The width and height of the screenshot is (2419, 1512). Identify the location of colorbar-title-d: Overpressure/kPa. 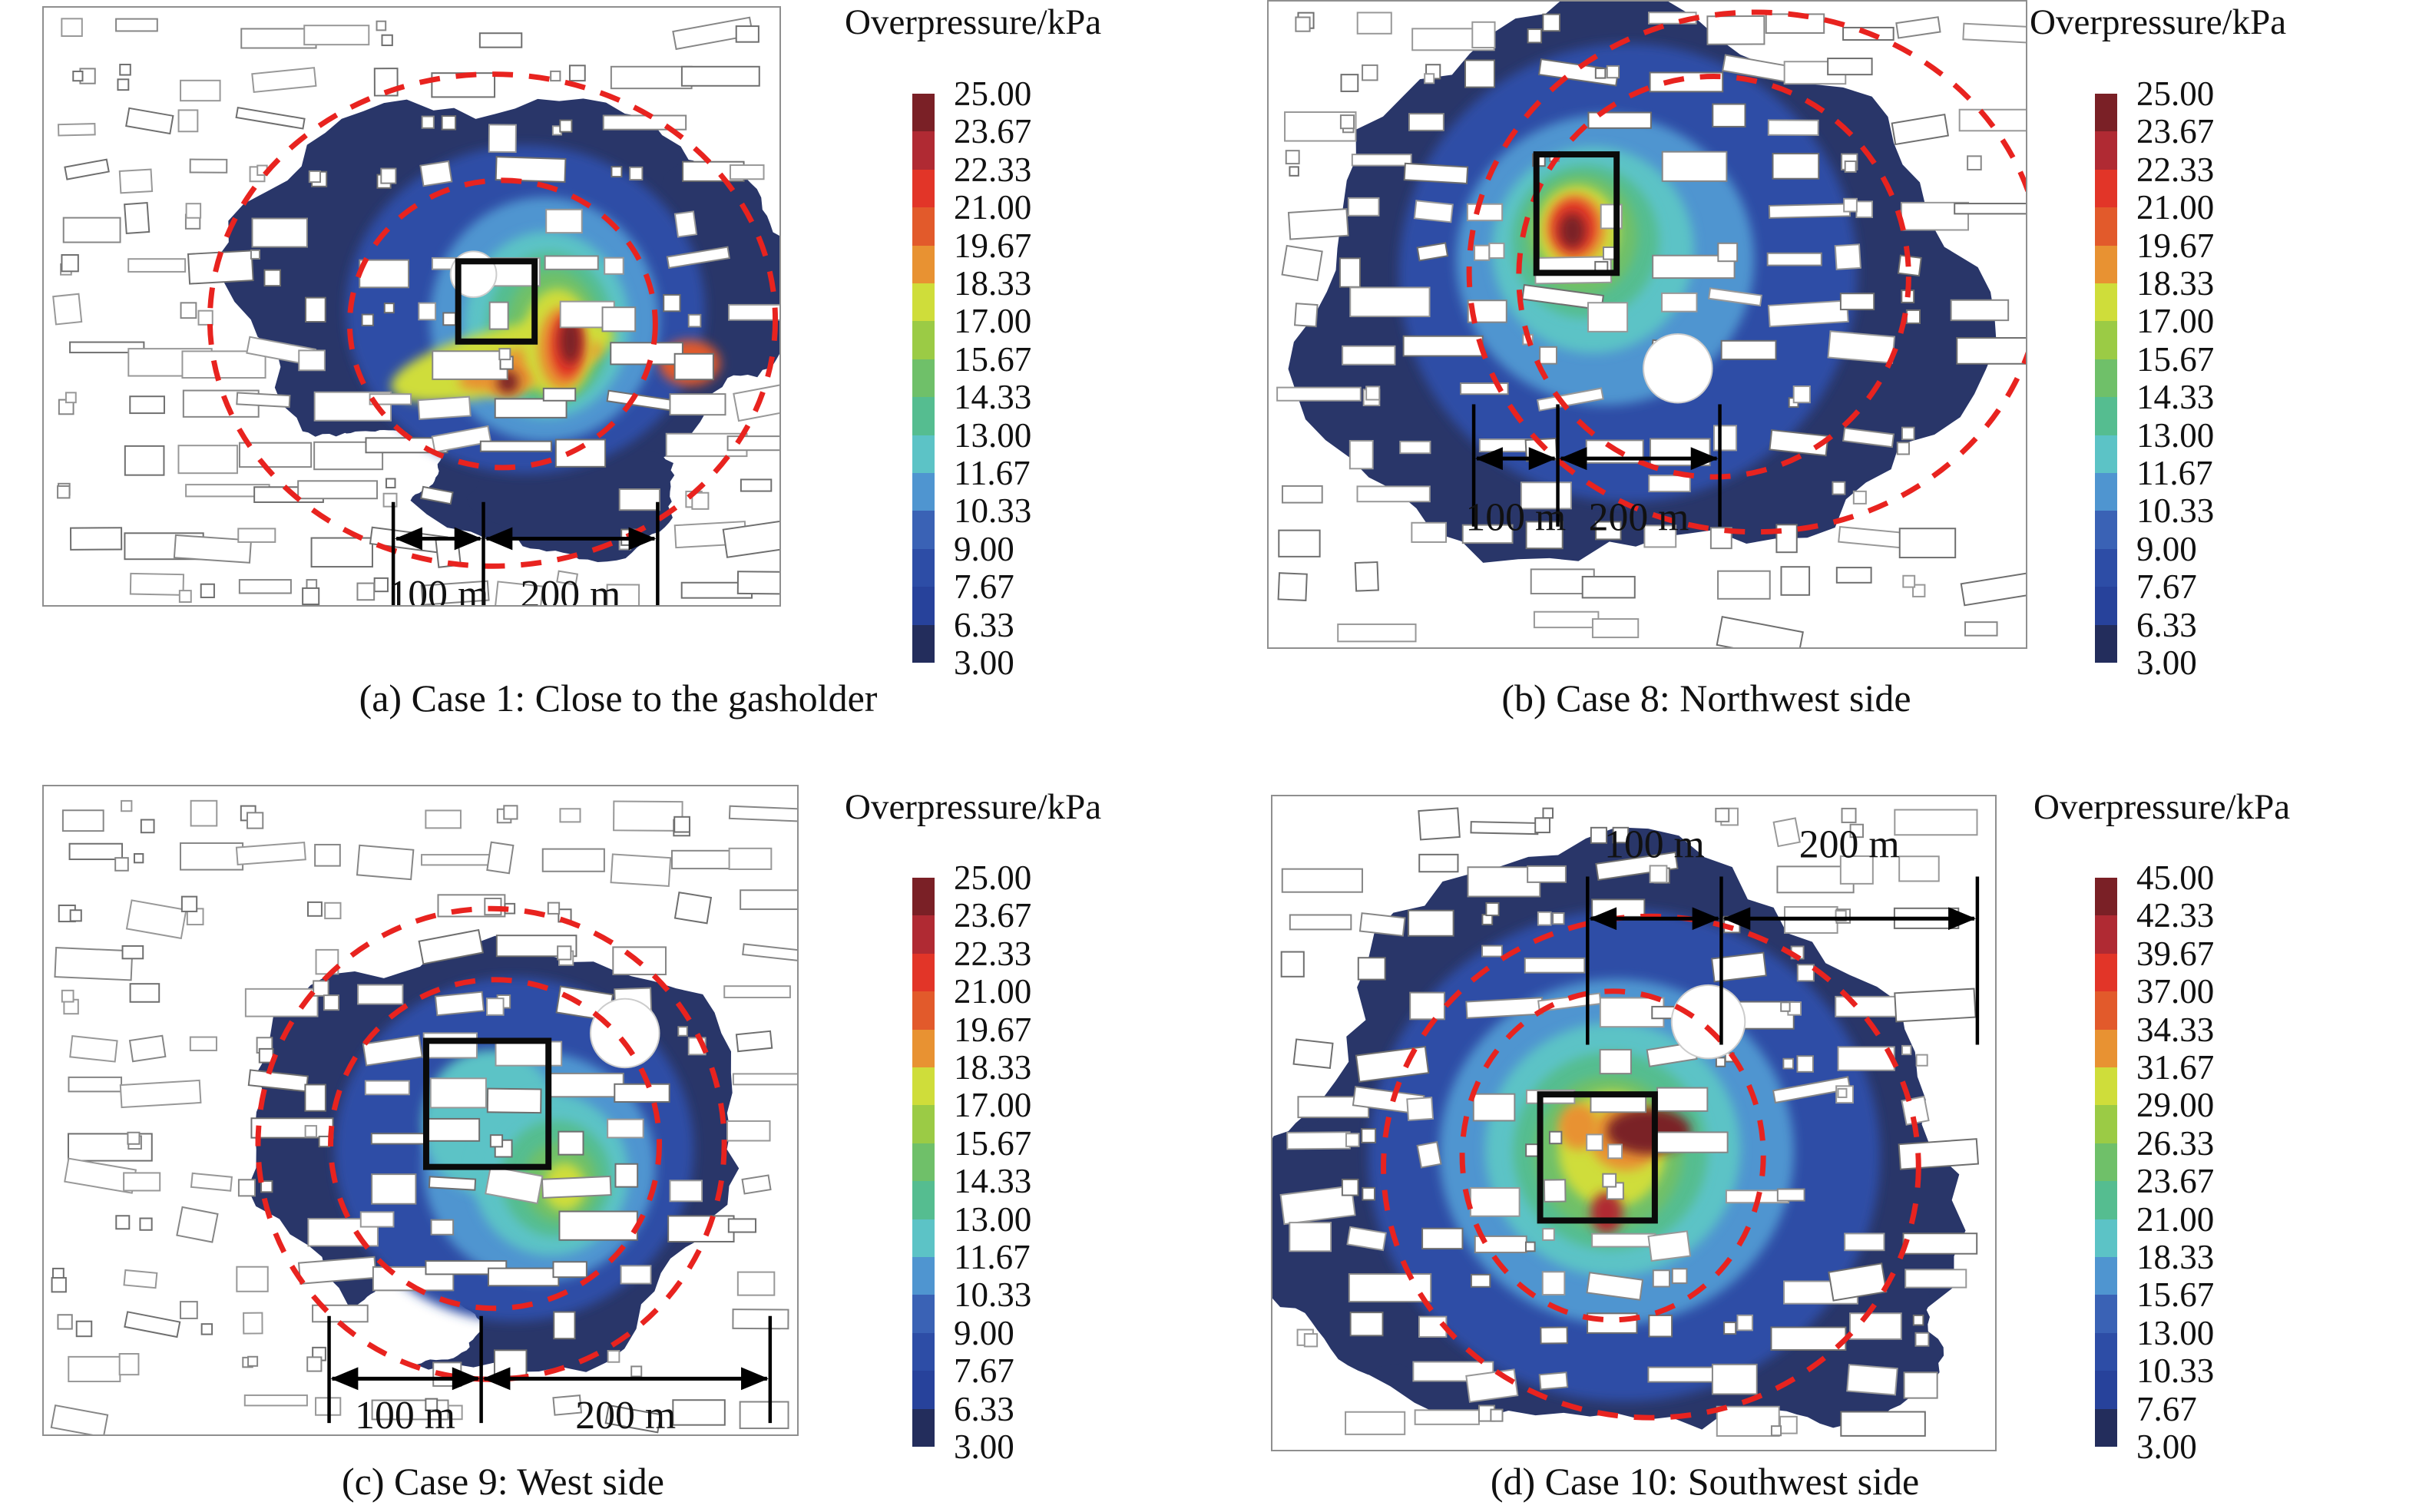
(2162, 807).